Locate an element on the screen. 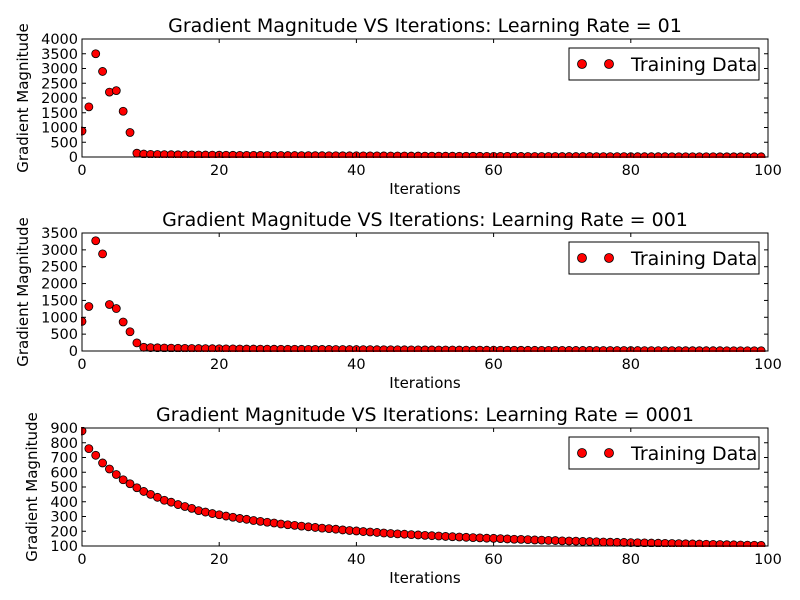  y-tick-label: 700 is located at coordinates (64, 459).